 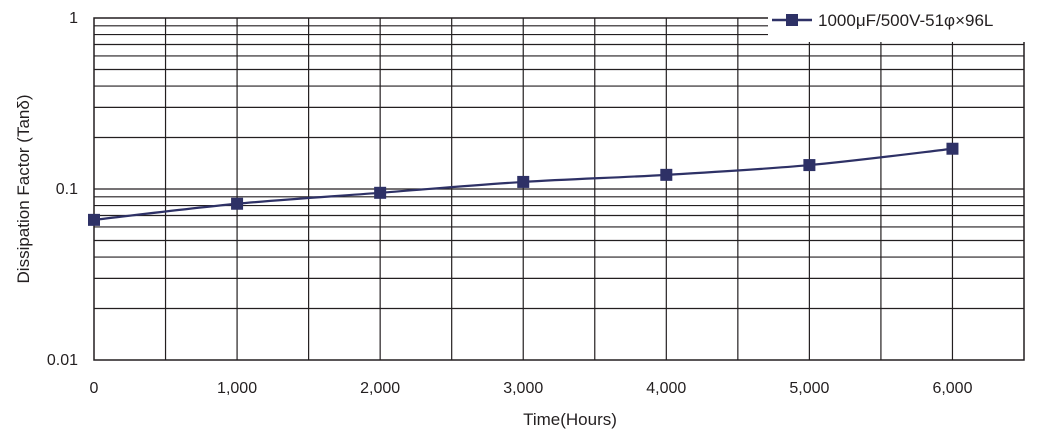 I want to click on legend-label: 1000μF/500V-51φ×96L, so click(x=905, y=20).